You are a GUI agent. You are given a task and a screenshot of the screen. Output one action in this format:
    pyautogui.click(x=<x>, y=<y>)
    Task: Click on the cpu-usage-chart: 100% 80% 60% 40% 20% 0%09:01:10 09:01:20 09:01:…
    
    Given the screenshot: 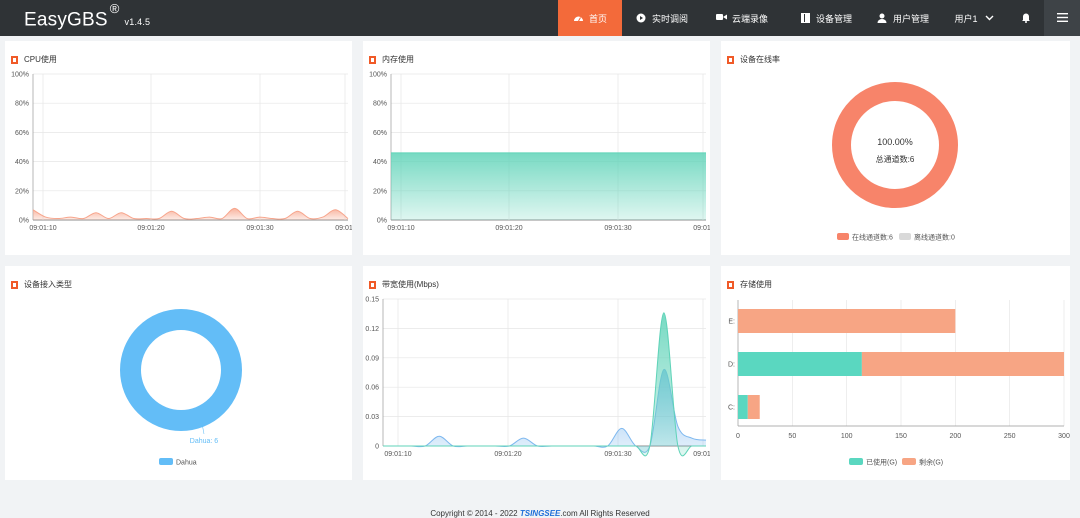 What is the action you would take?
    pyautogui.click(x=181, y=152)
    